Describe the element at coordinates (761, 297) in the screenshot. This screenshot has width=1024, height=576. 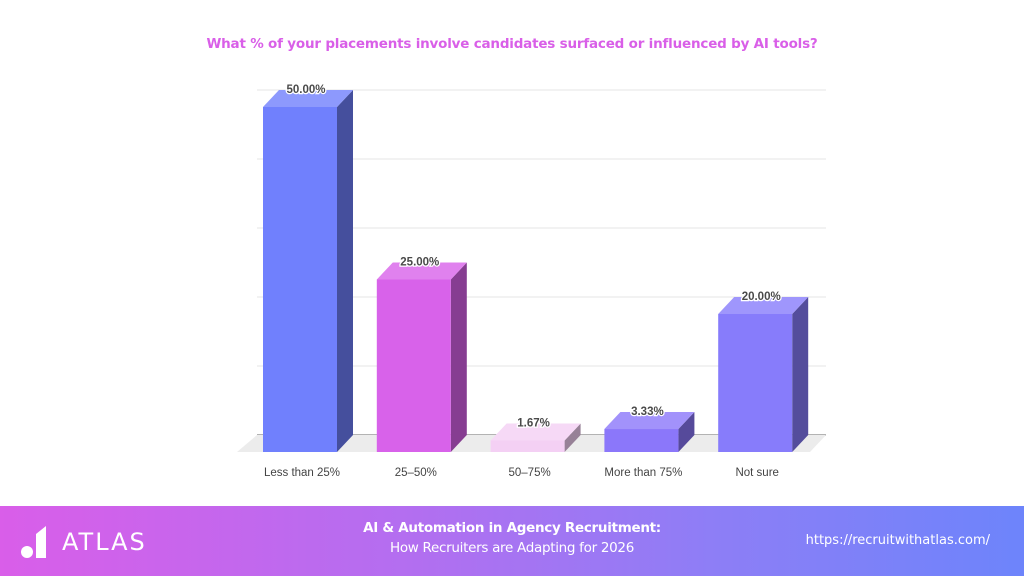
I see `value-label: 20.00%` at that location.